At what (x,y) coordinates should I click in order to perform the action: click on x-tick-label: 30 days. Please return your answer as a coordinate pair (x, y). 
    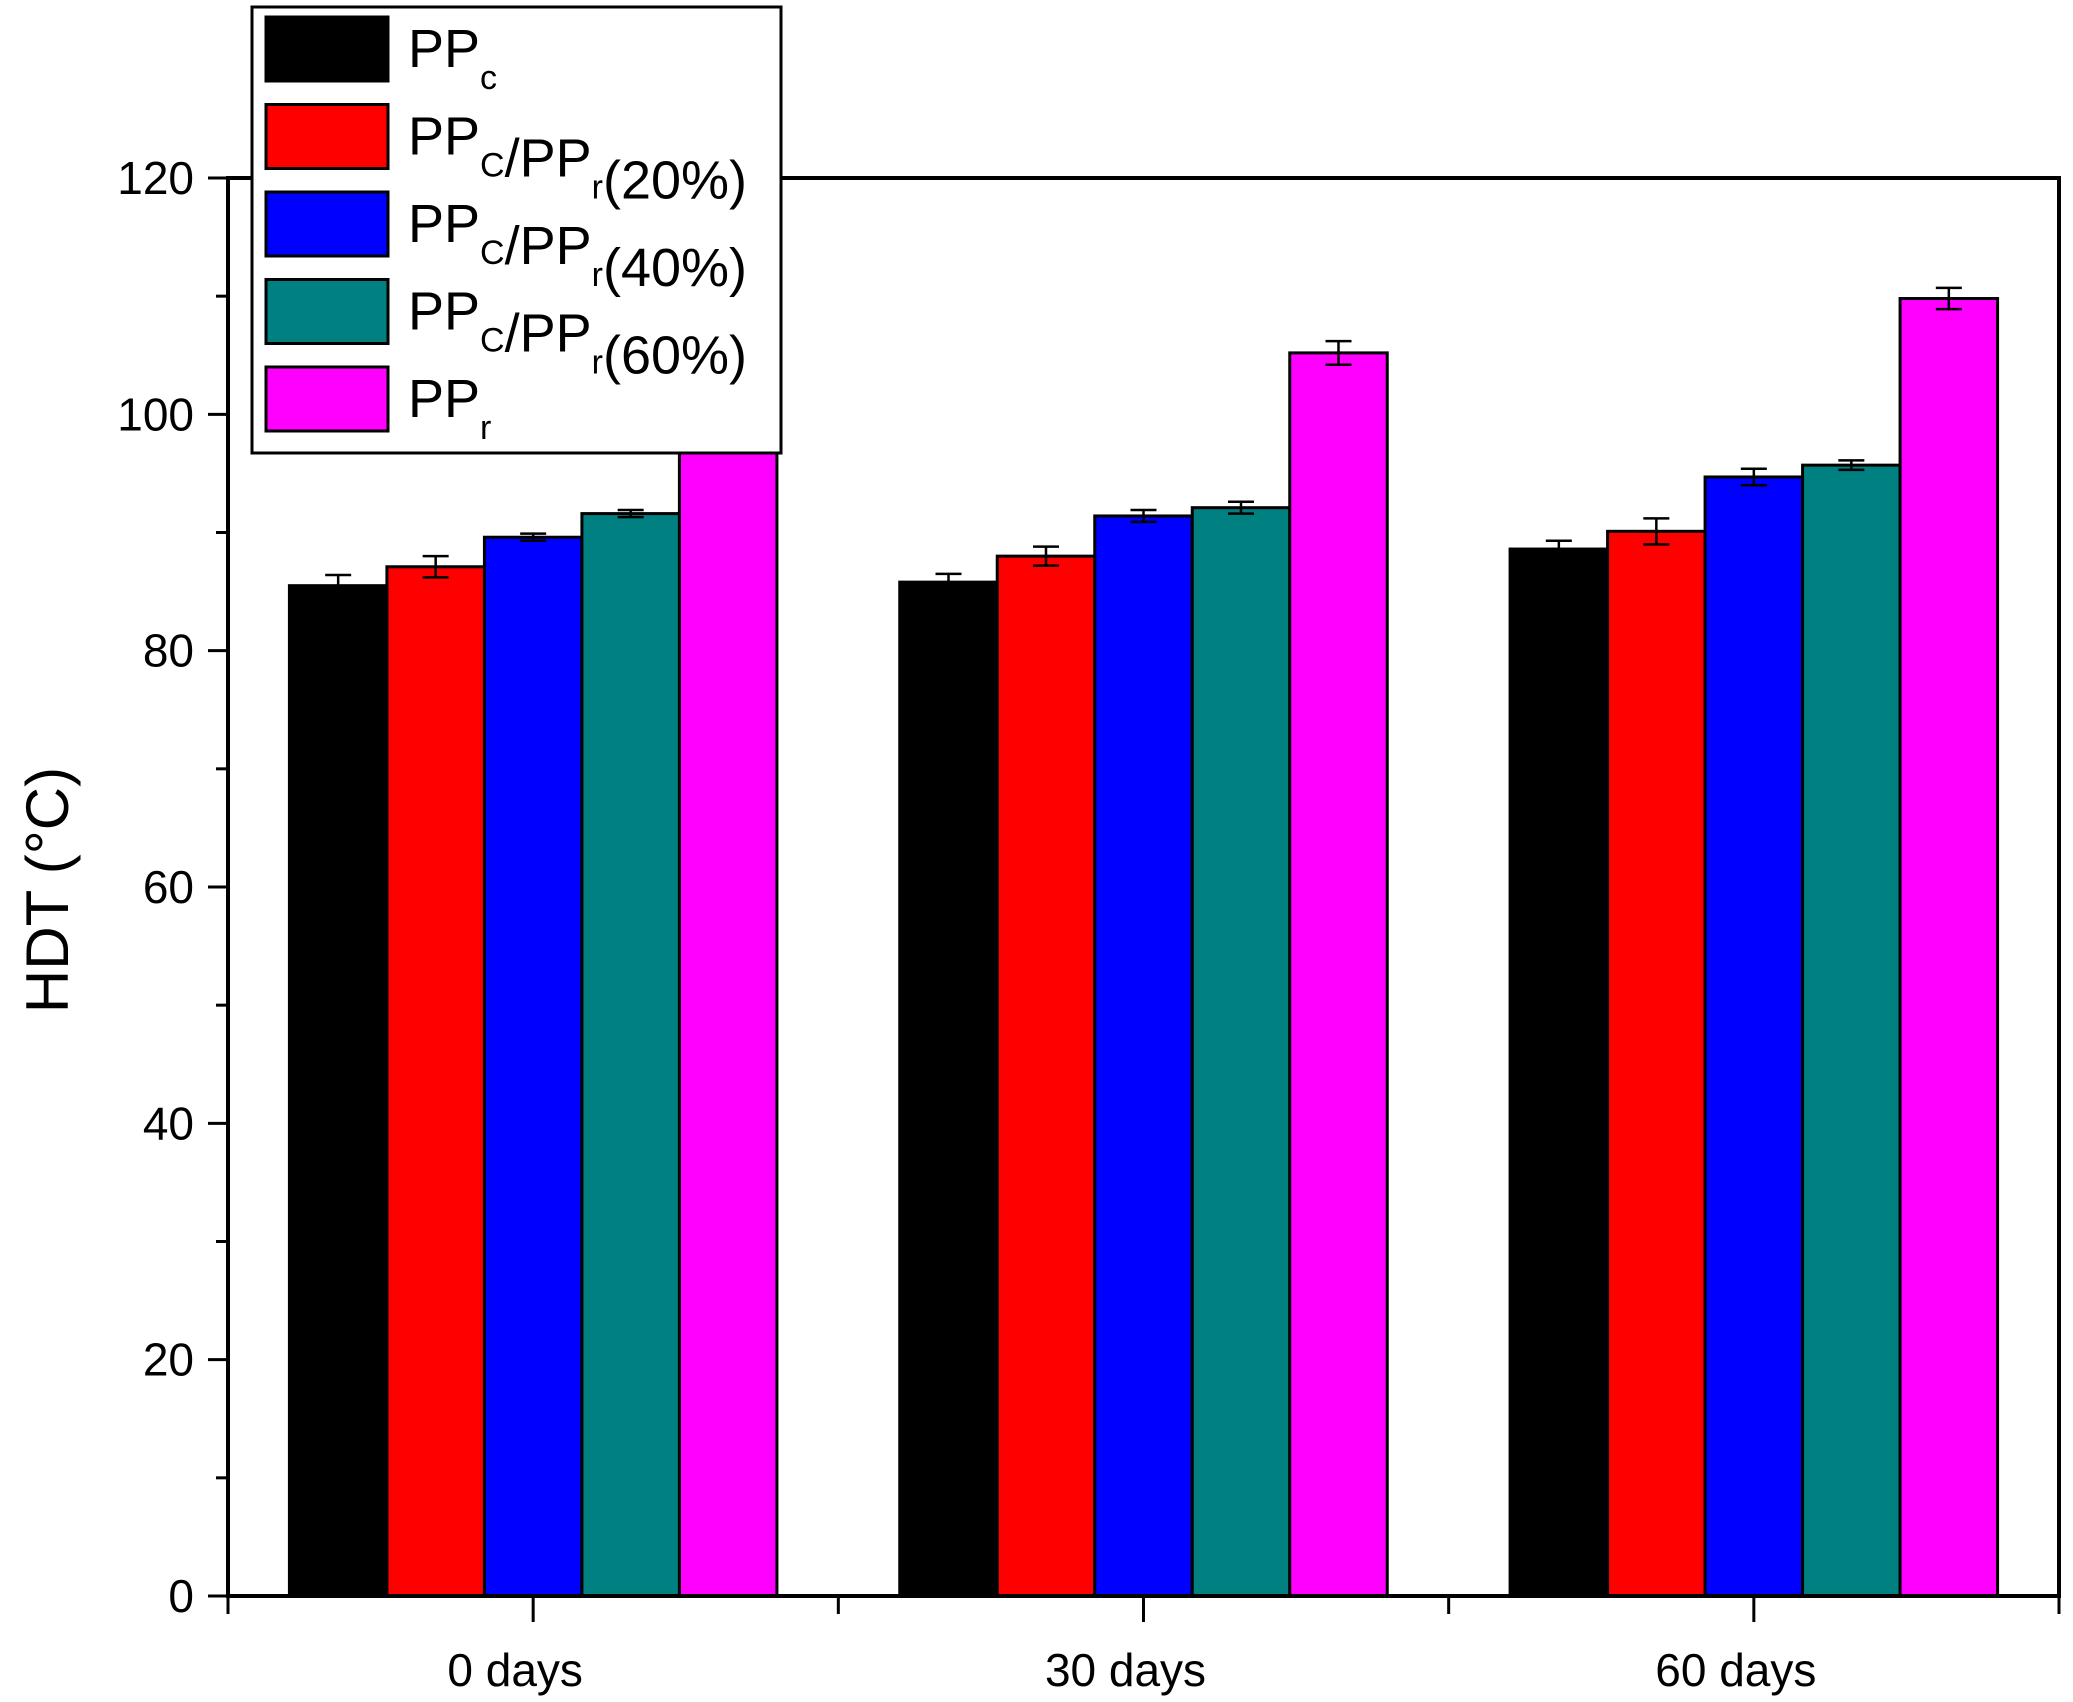
    Looking at the image, I should click on (1125, 1670).